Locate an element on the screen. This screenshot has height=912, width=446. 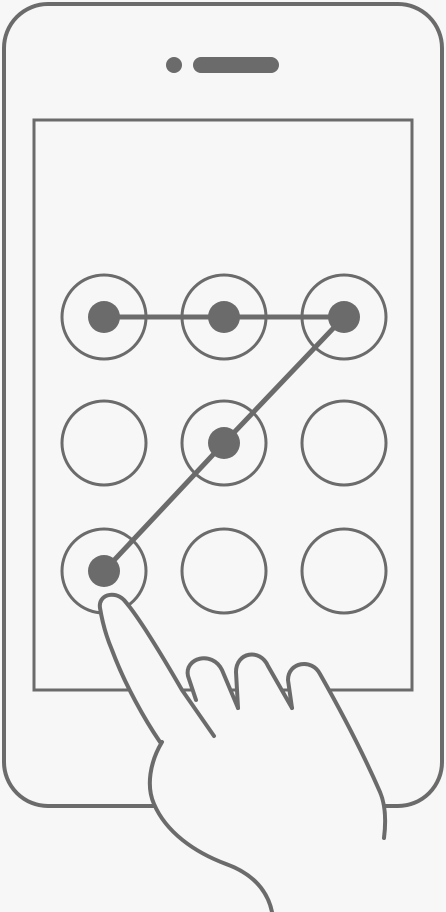
pattern-node-r3-c2 is located at coordinates (224, 571).